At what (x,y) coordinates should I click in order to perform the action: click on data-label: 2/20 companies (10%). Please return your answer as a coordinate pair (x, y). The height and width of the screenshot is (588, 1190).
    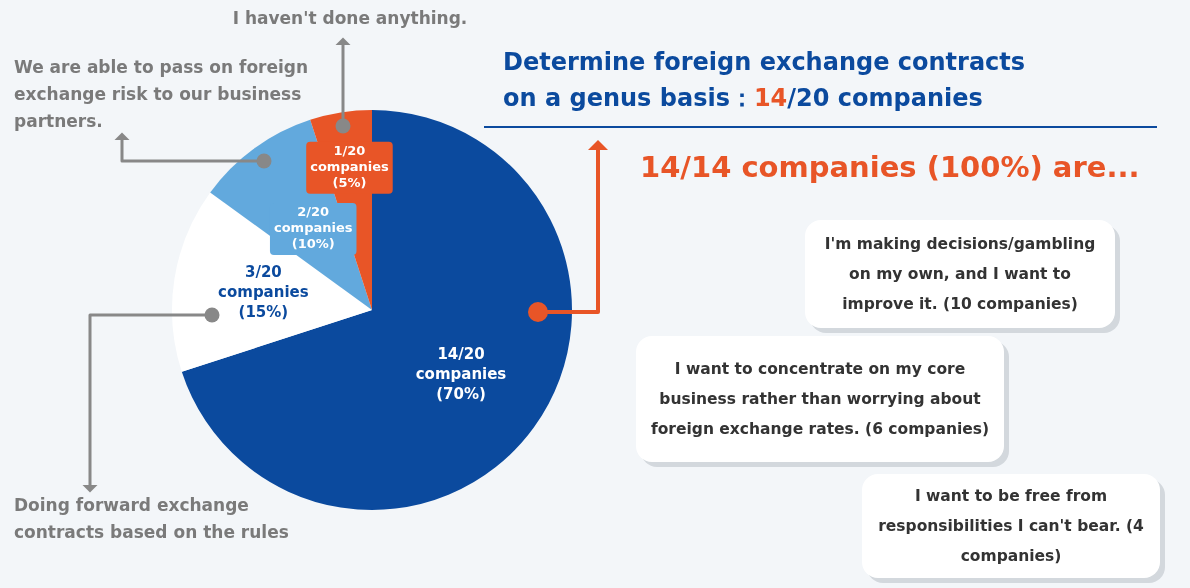
    Looking at the image, I should click on (313, 228).